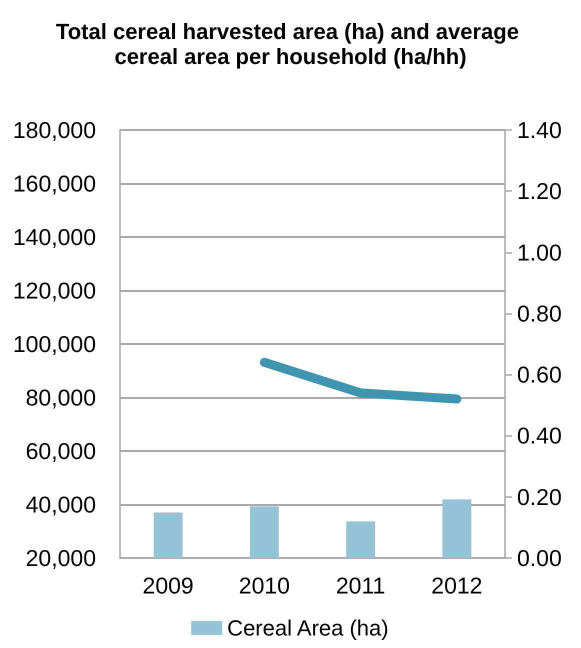  What do you see at coordinates (61, 558) in the screenshot?
I see `y-tick-label: 20,000` at bounding box center [61, 558].